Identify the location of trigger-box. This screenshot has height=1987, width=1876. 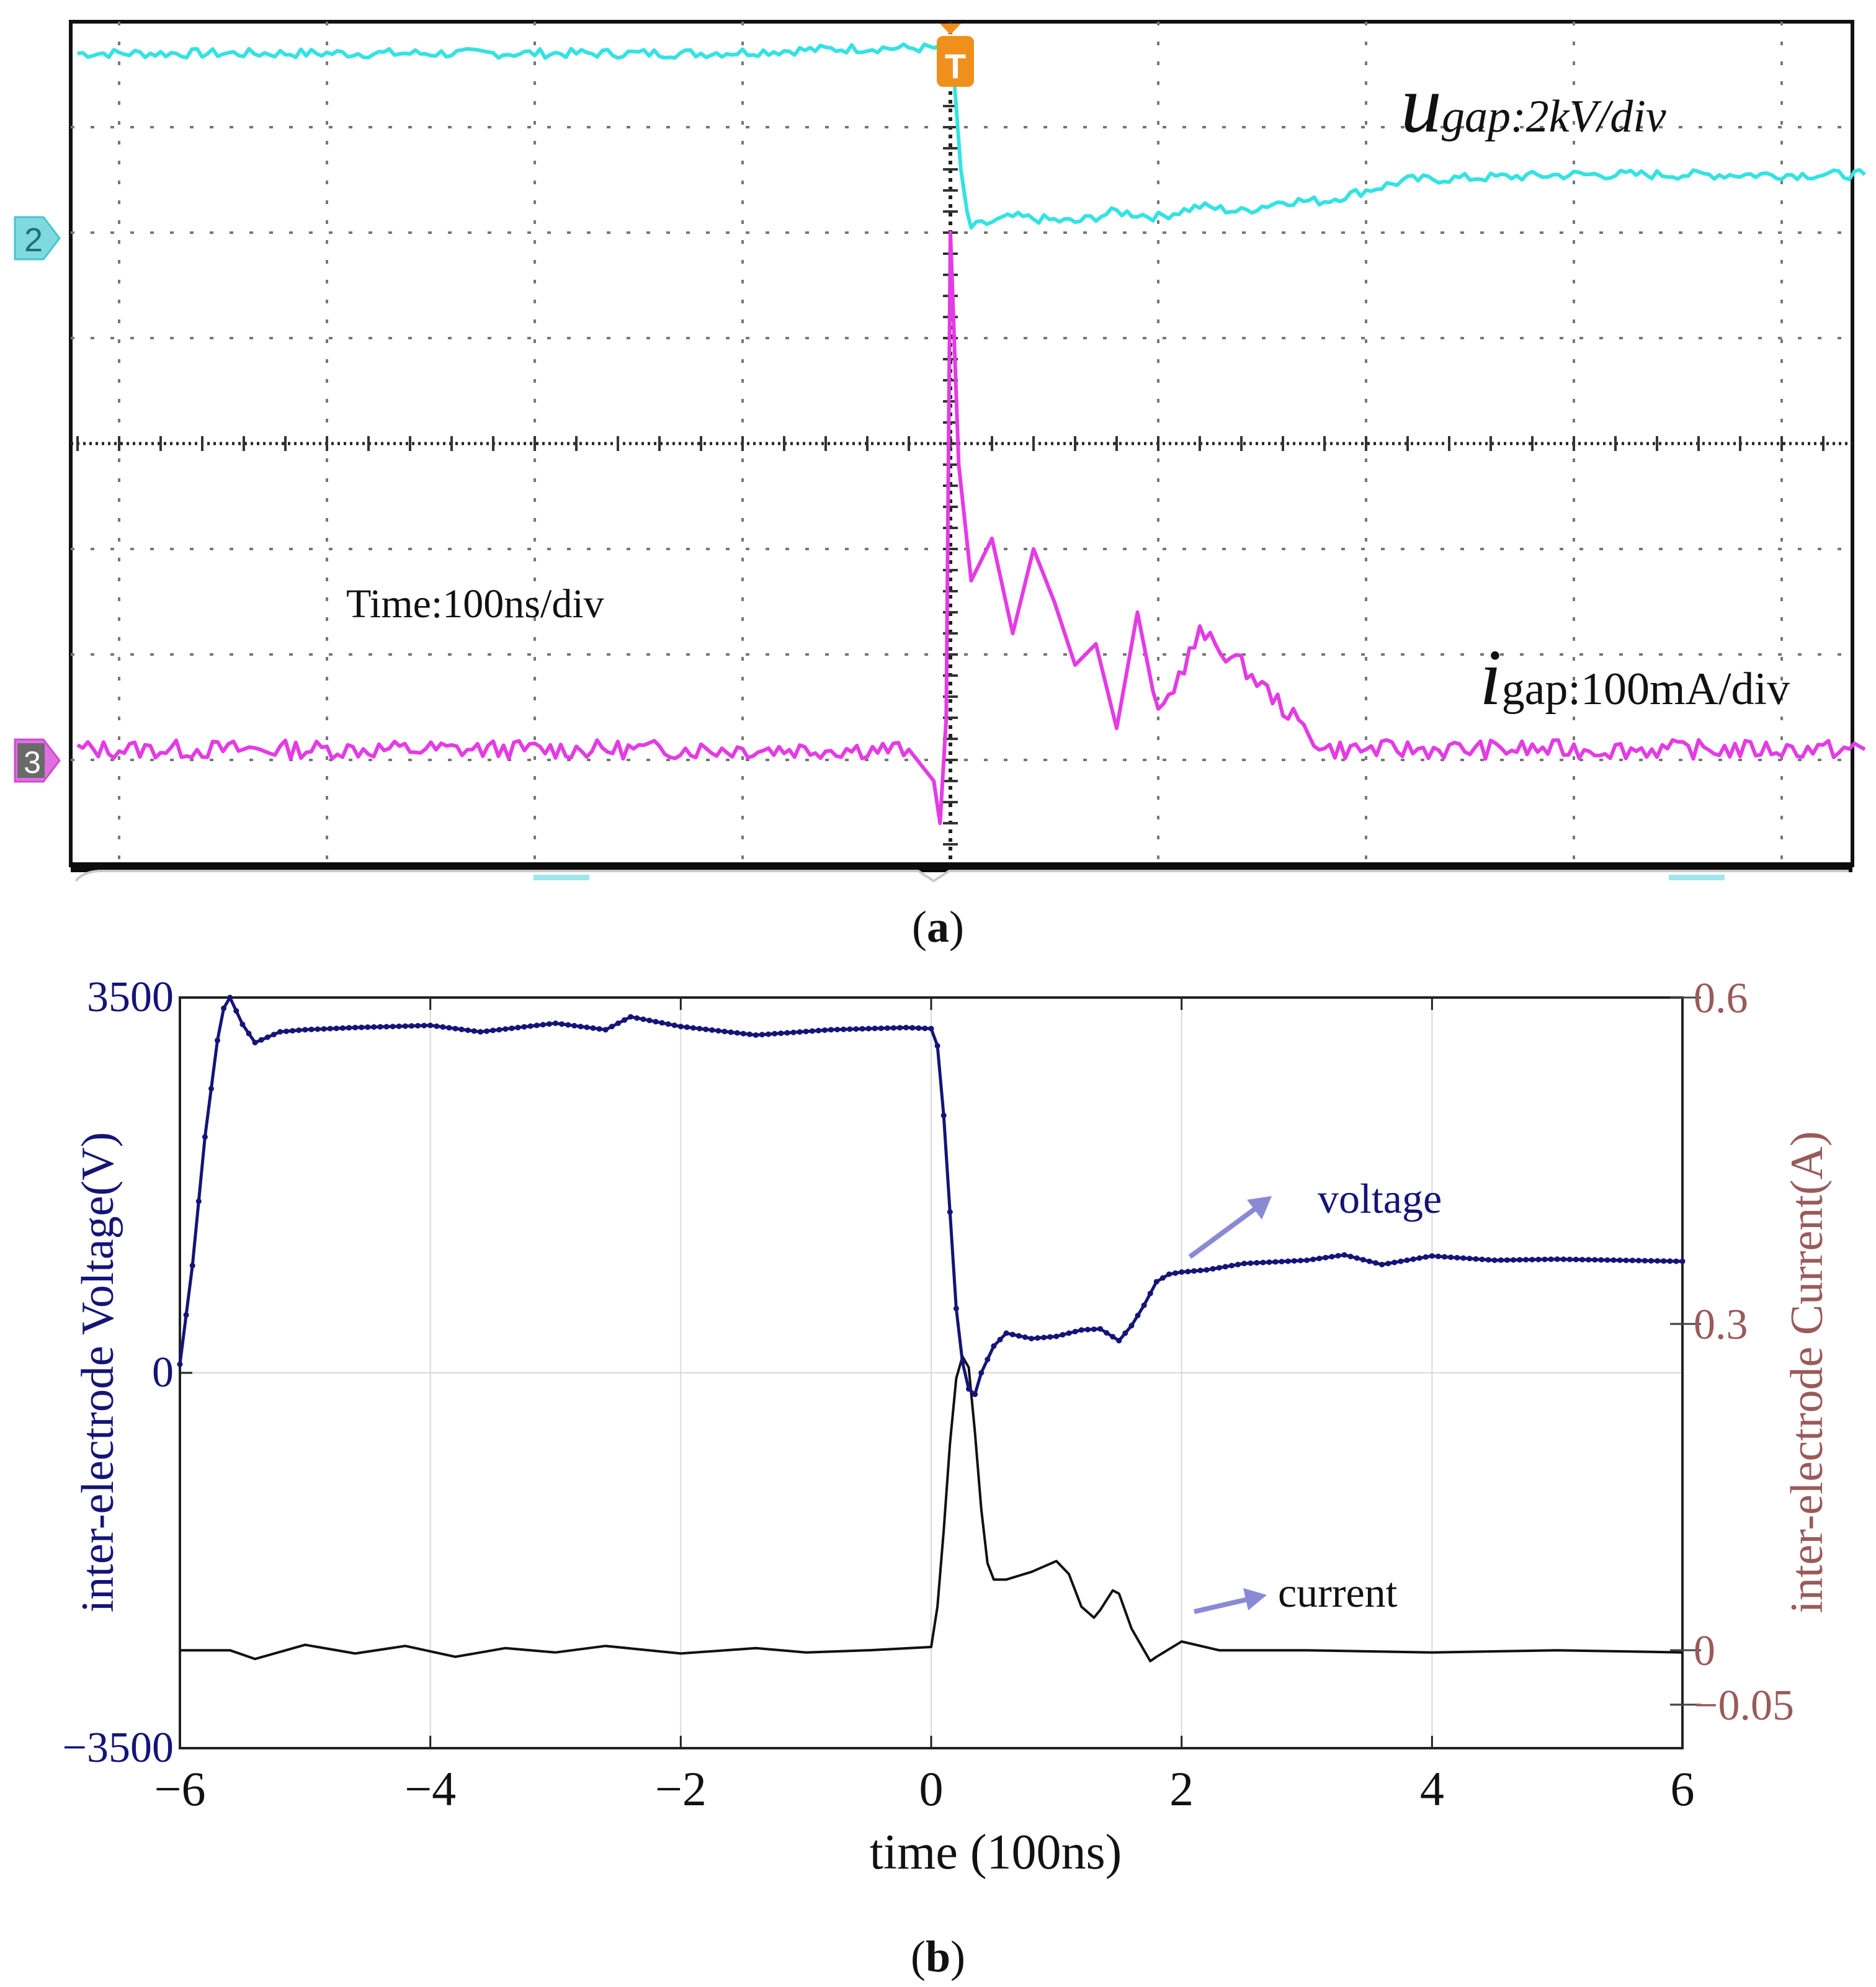
(955, 61).